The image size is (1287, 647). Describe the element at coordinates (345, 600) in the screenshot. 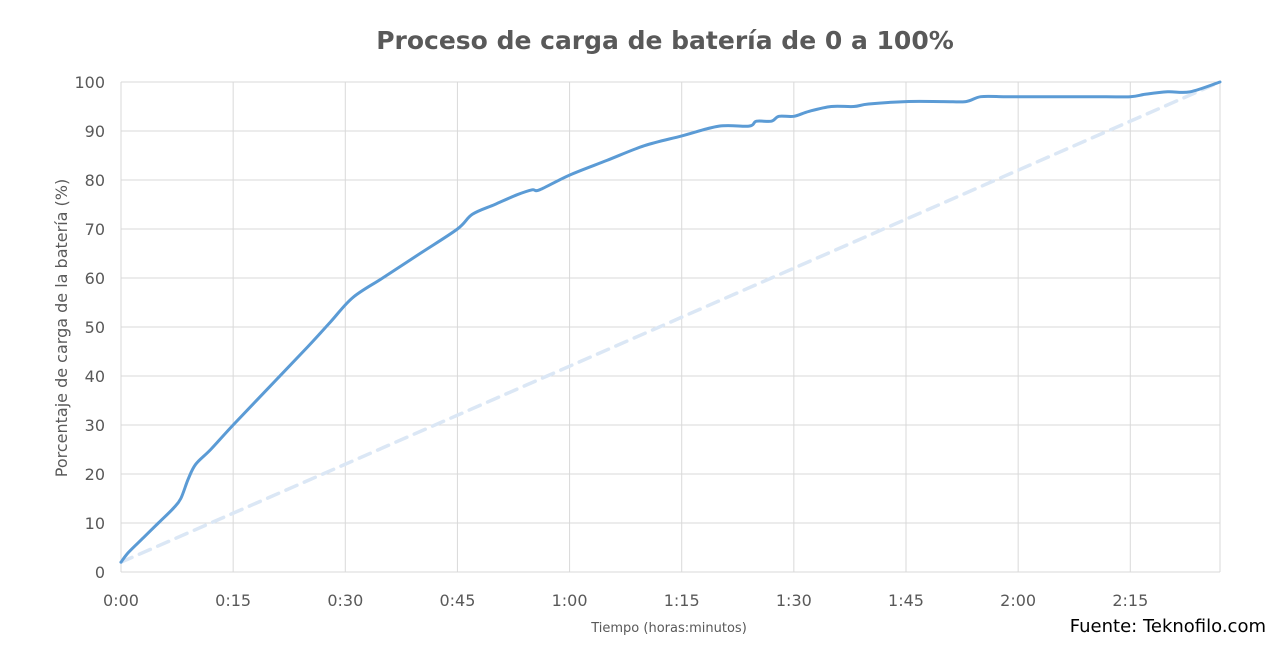

I see `x-tick-label: 0:30` at that location.